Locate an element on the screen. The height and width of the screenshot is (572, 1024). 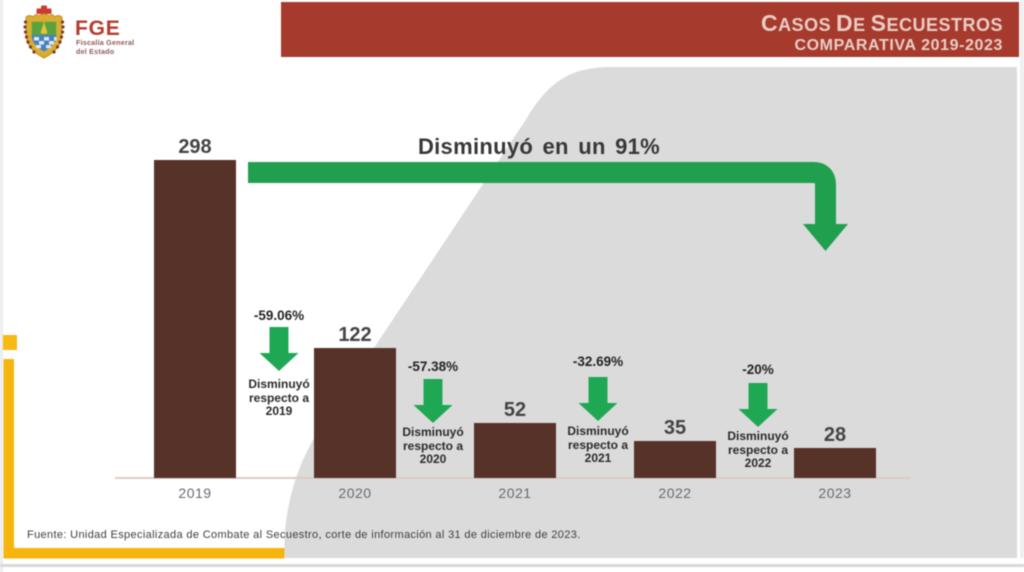
logo-org-line2: del Estado is located at coordinates (95, 51).